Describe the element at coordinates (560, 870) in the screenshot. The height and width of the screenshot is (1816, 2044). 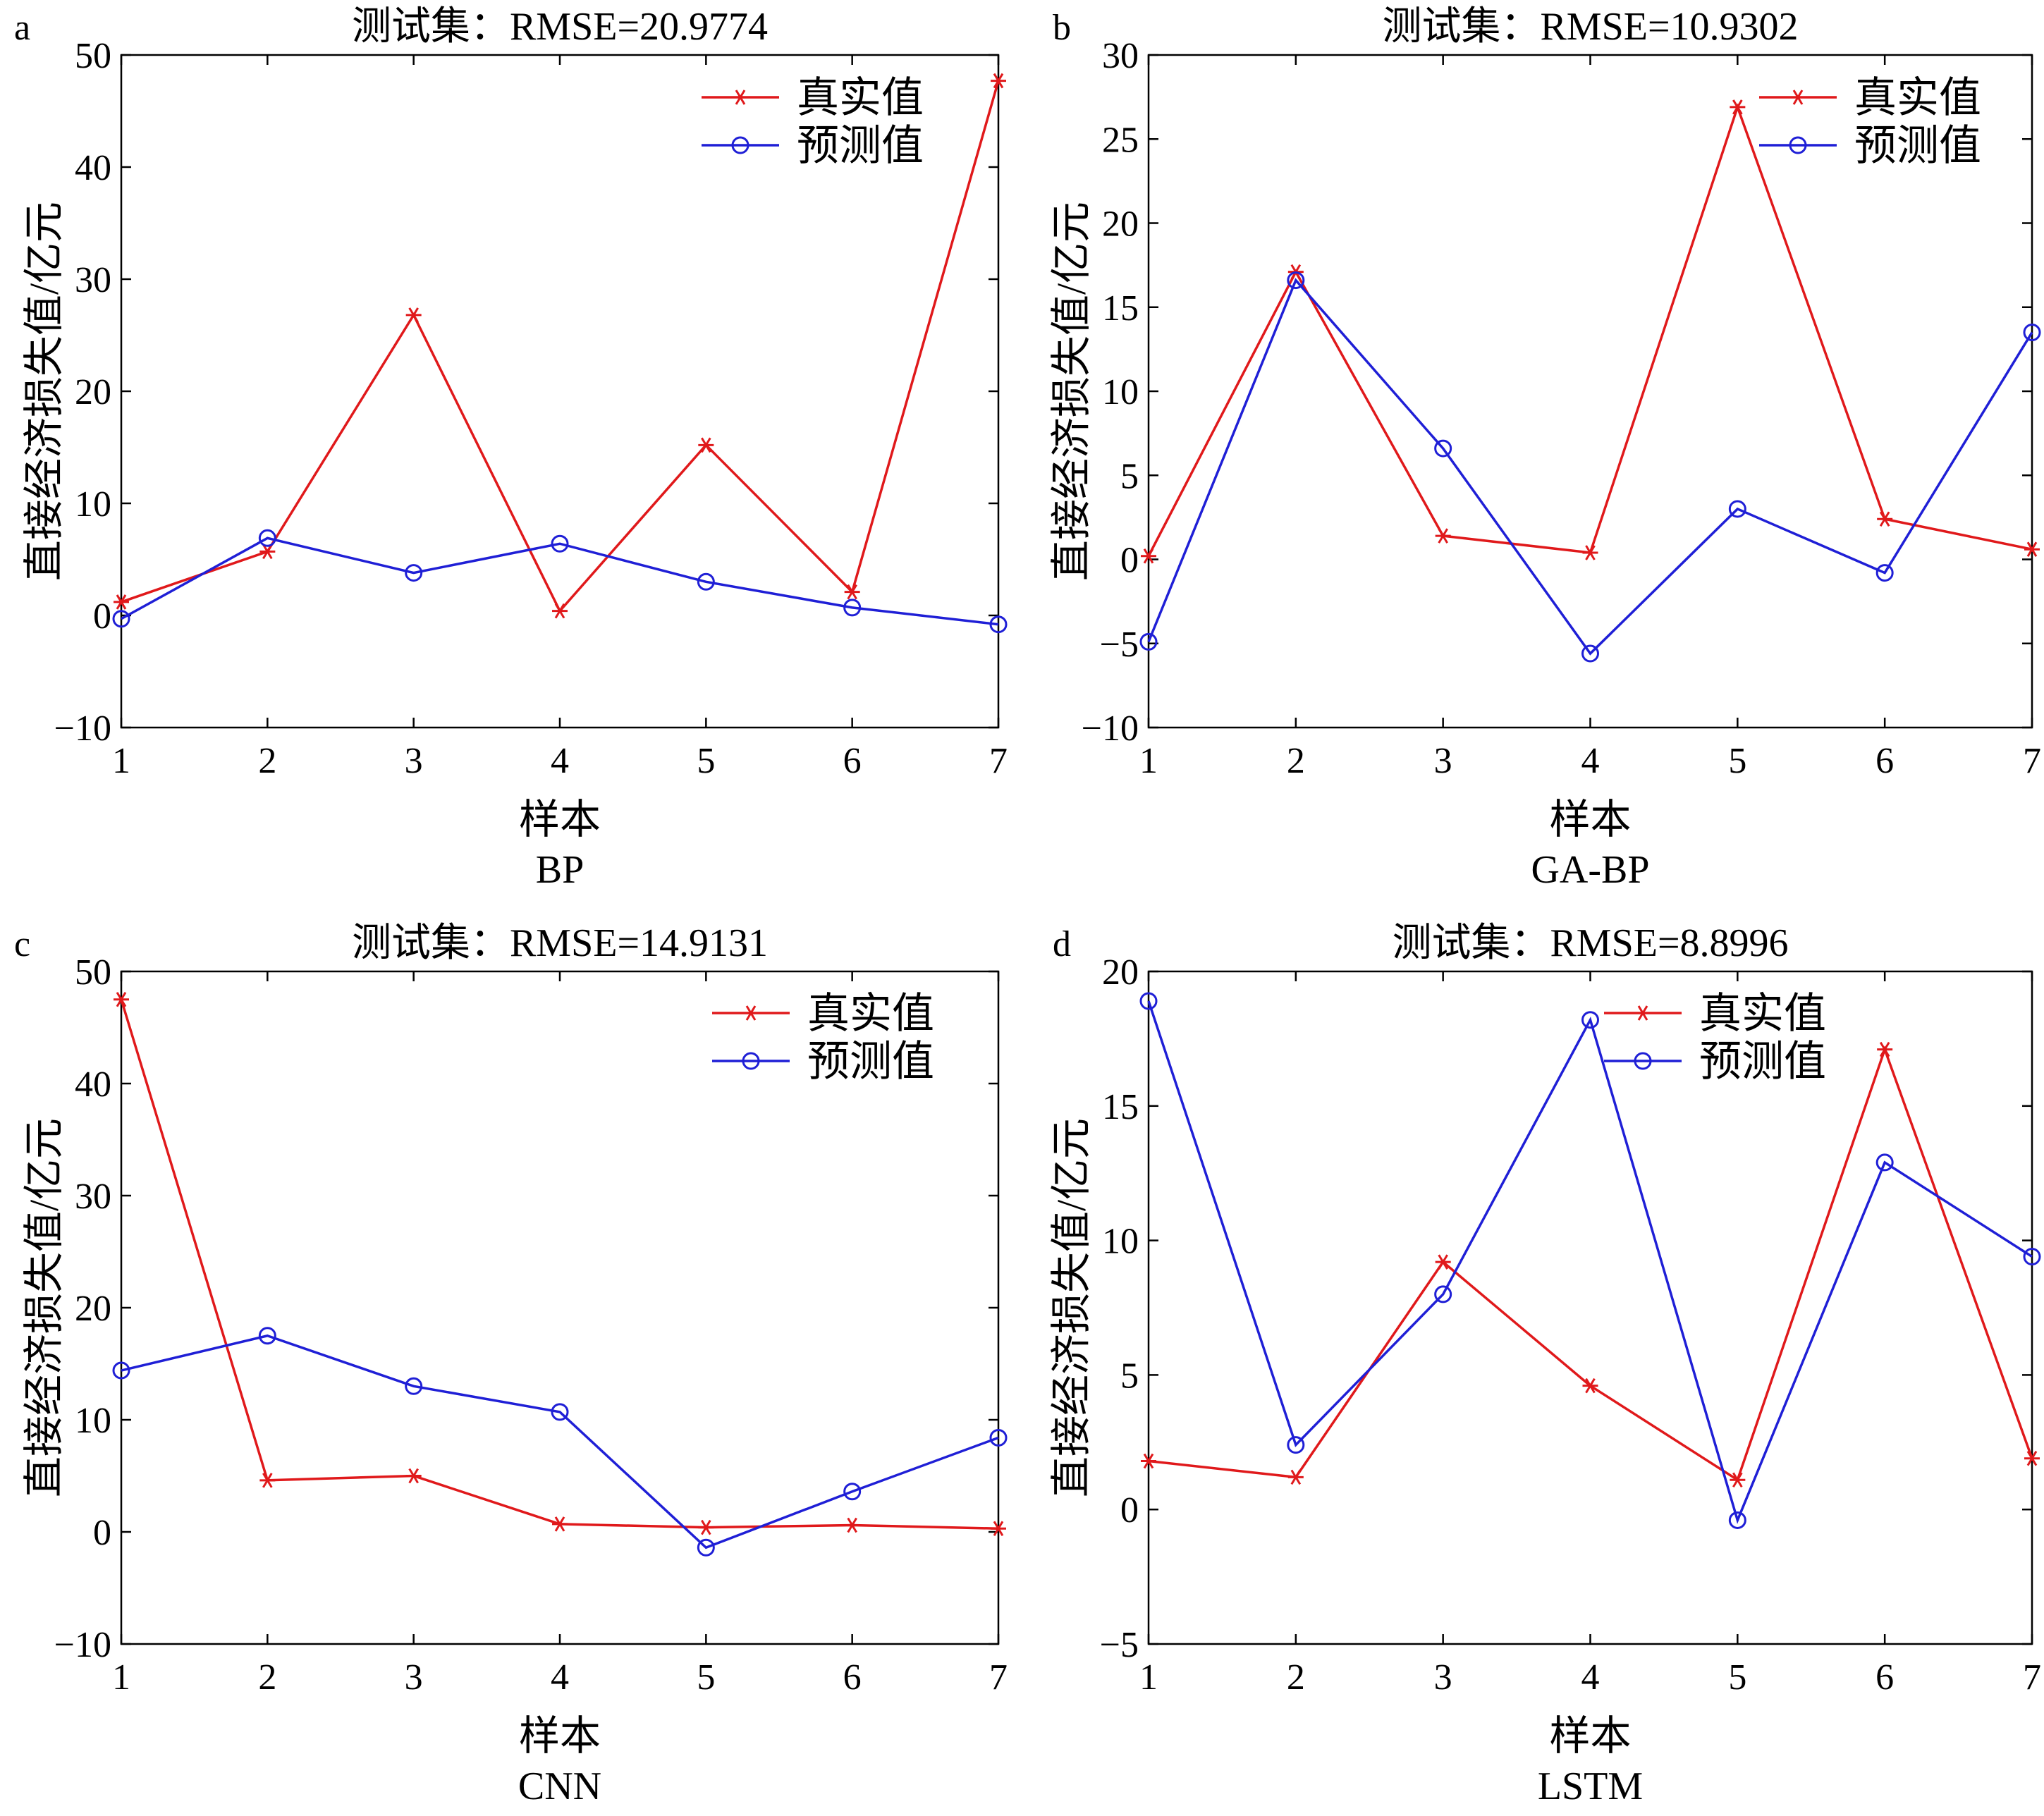
I see `model-caption: BP` at that location.